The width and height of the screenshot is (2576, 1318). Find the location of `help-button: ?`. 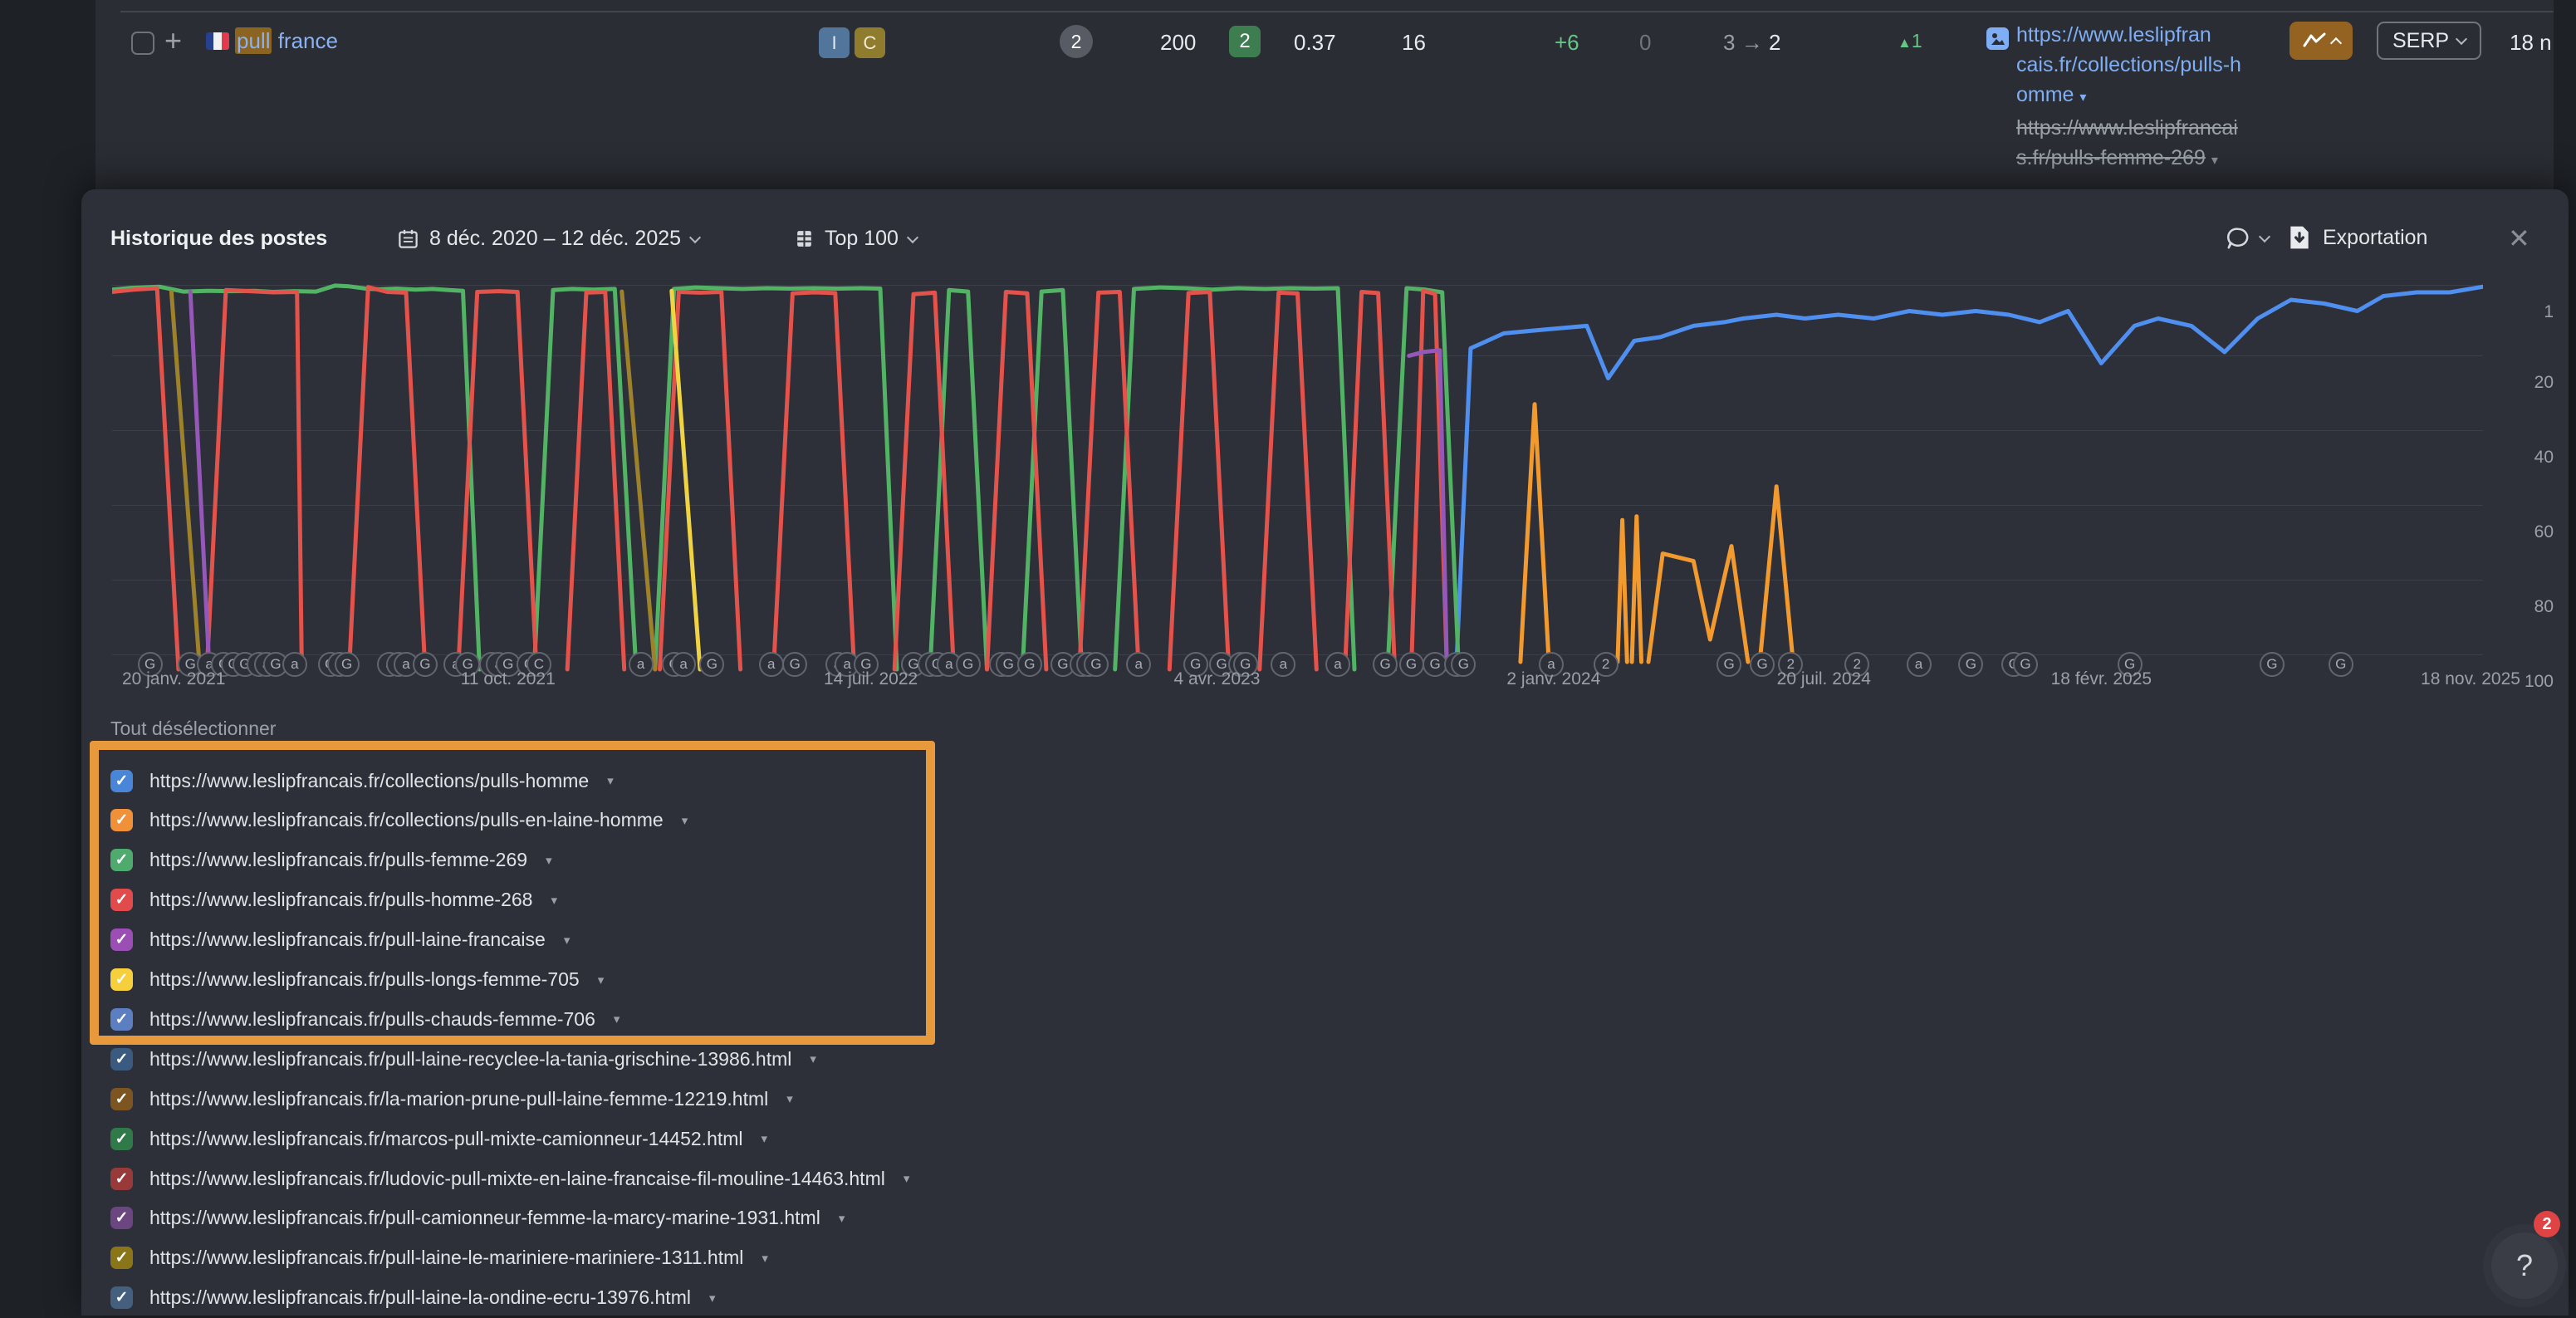

help-button: ? is located at coordinates (2524, 1266).